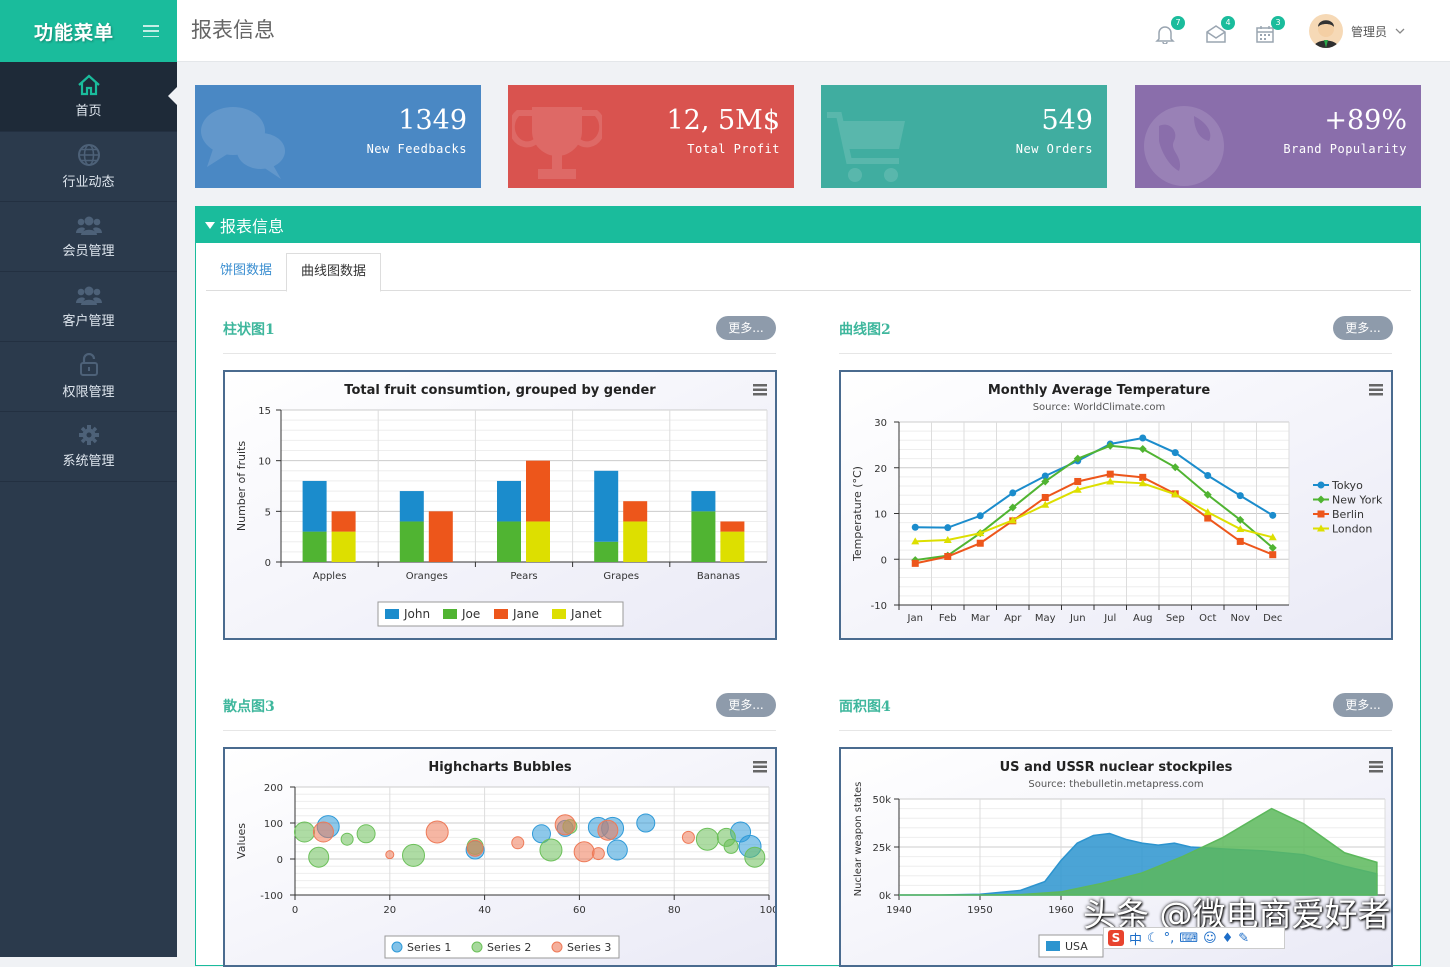 The height and width of the screenshot is (967, 1450). I want to click on divider, so click(1115, 353).